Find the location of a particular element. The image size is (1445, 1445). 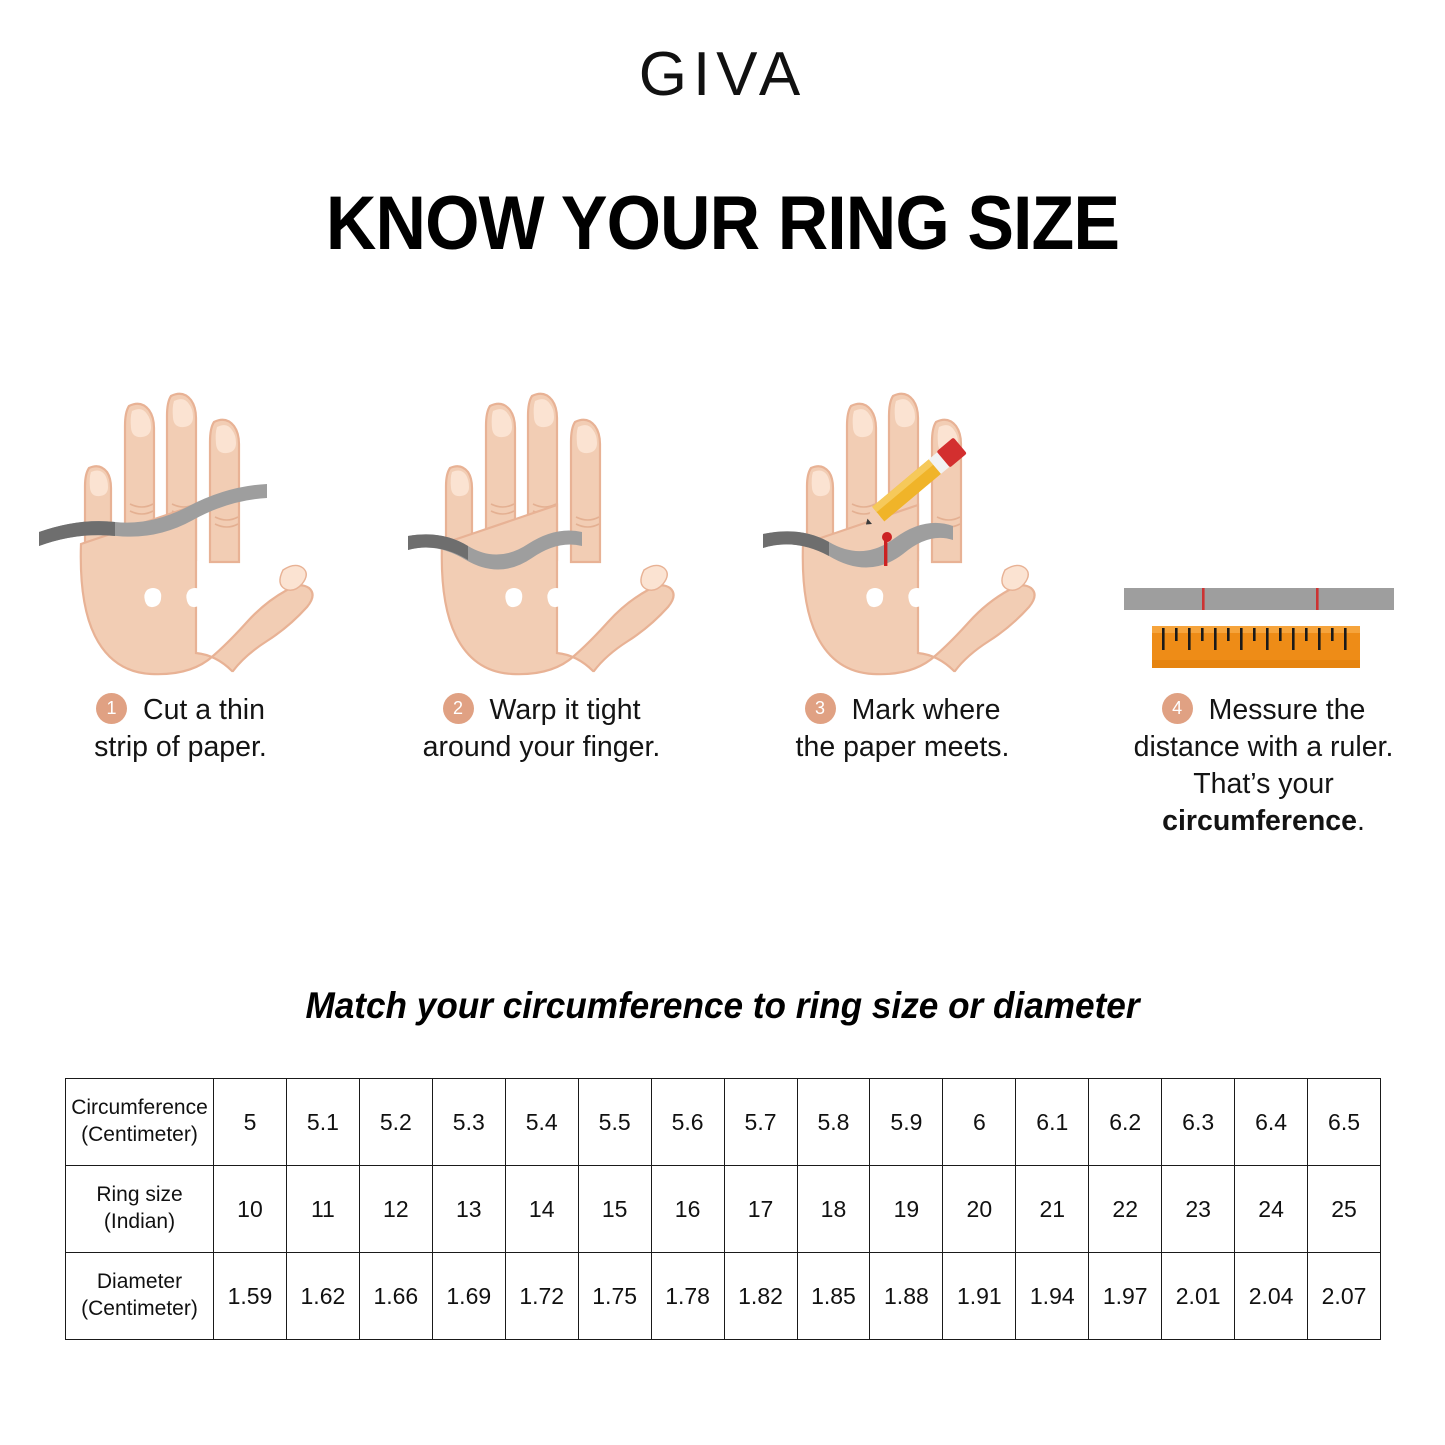

cell: 14 is located at coordinates (541, 1209).